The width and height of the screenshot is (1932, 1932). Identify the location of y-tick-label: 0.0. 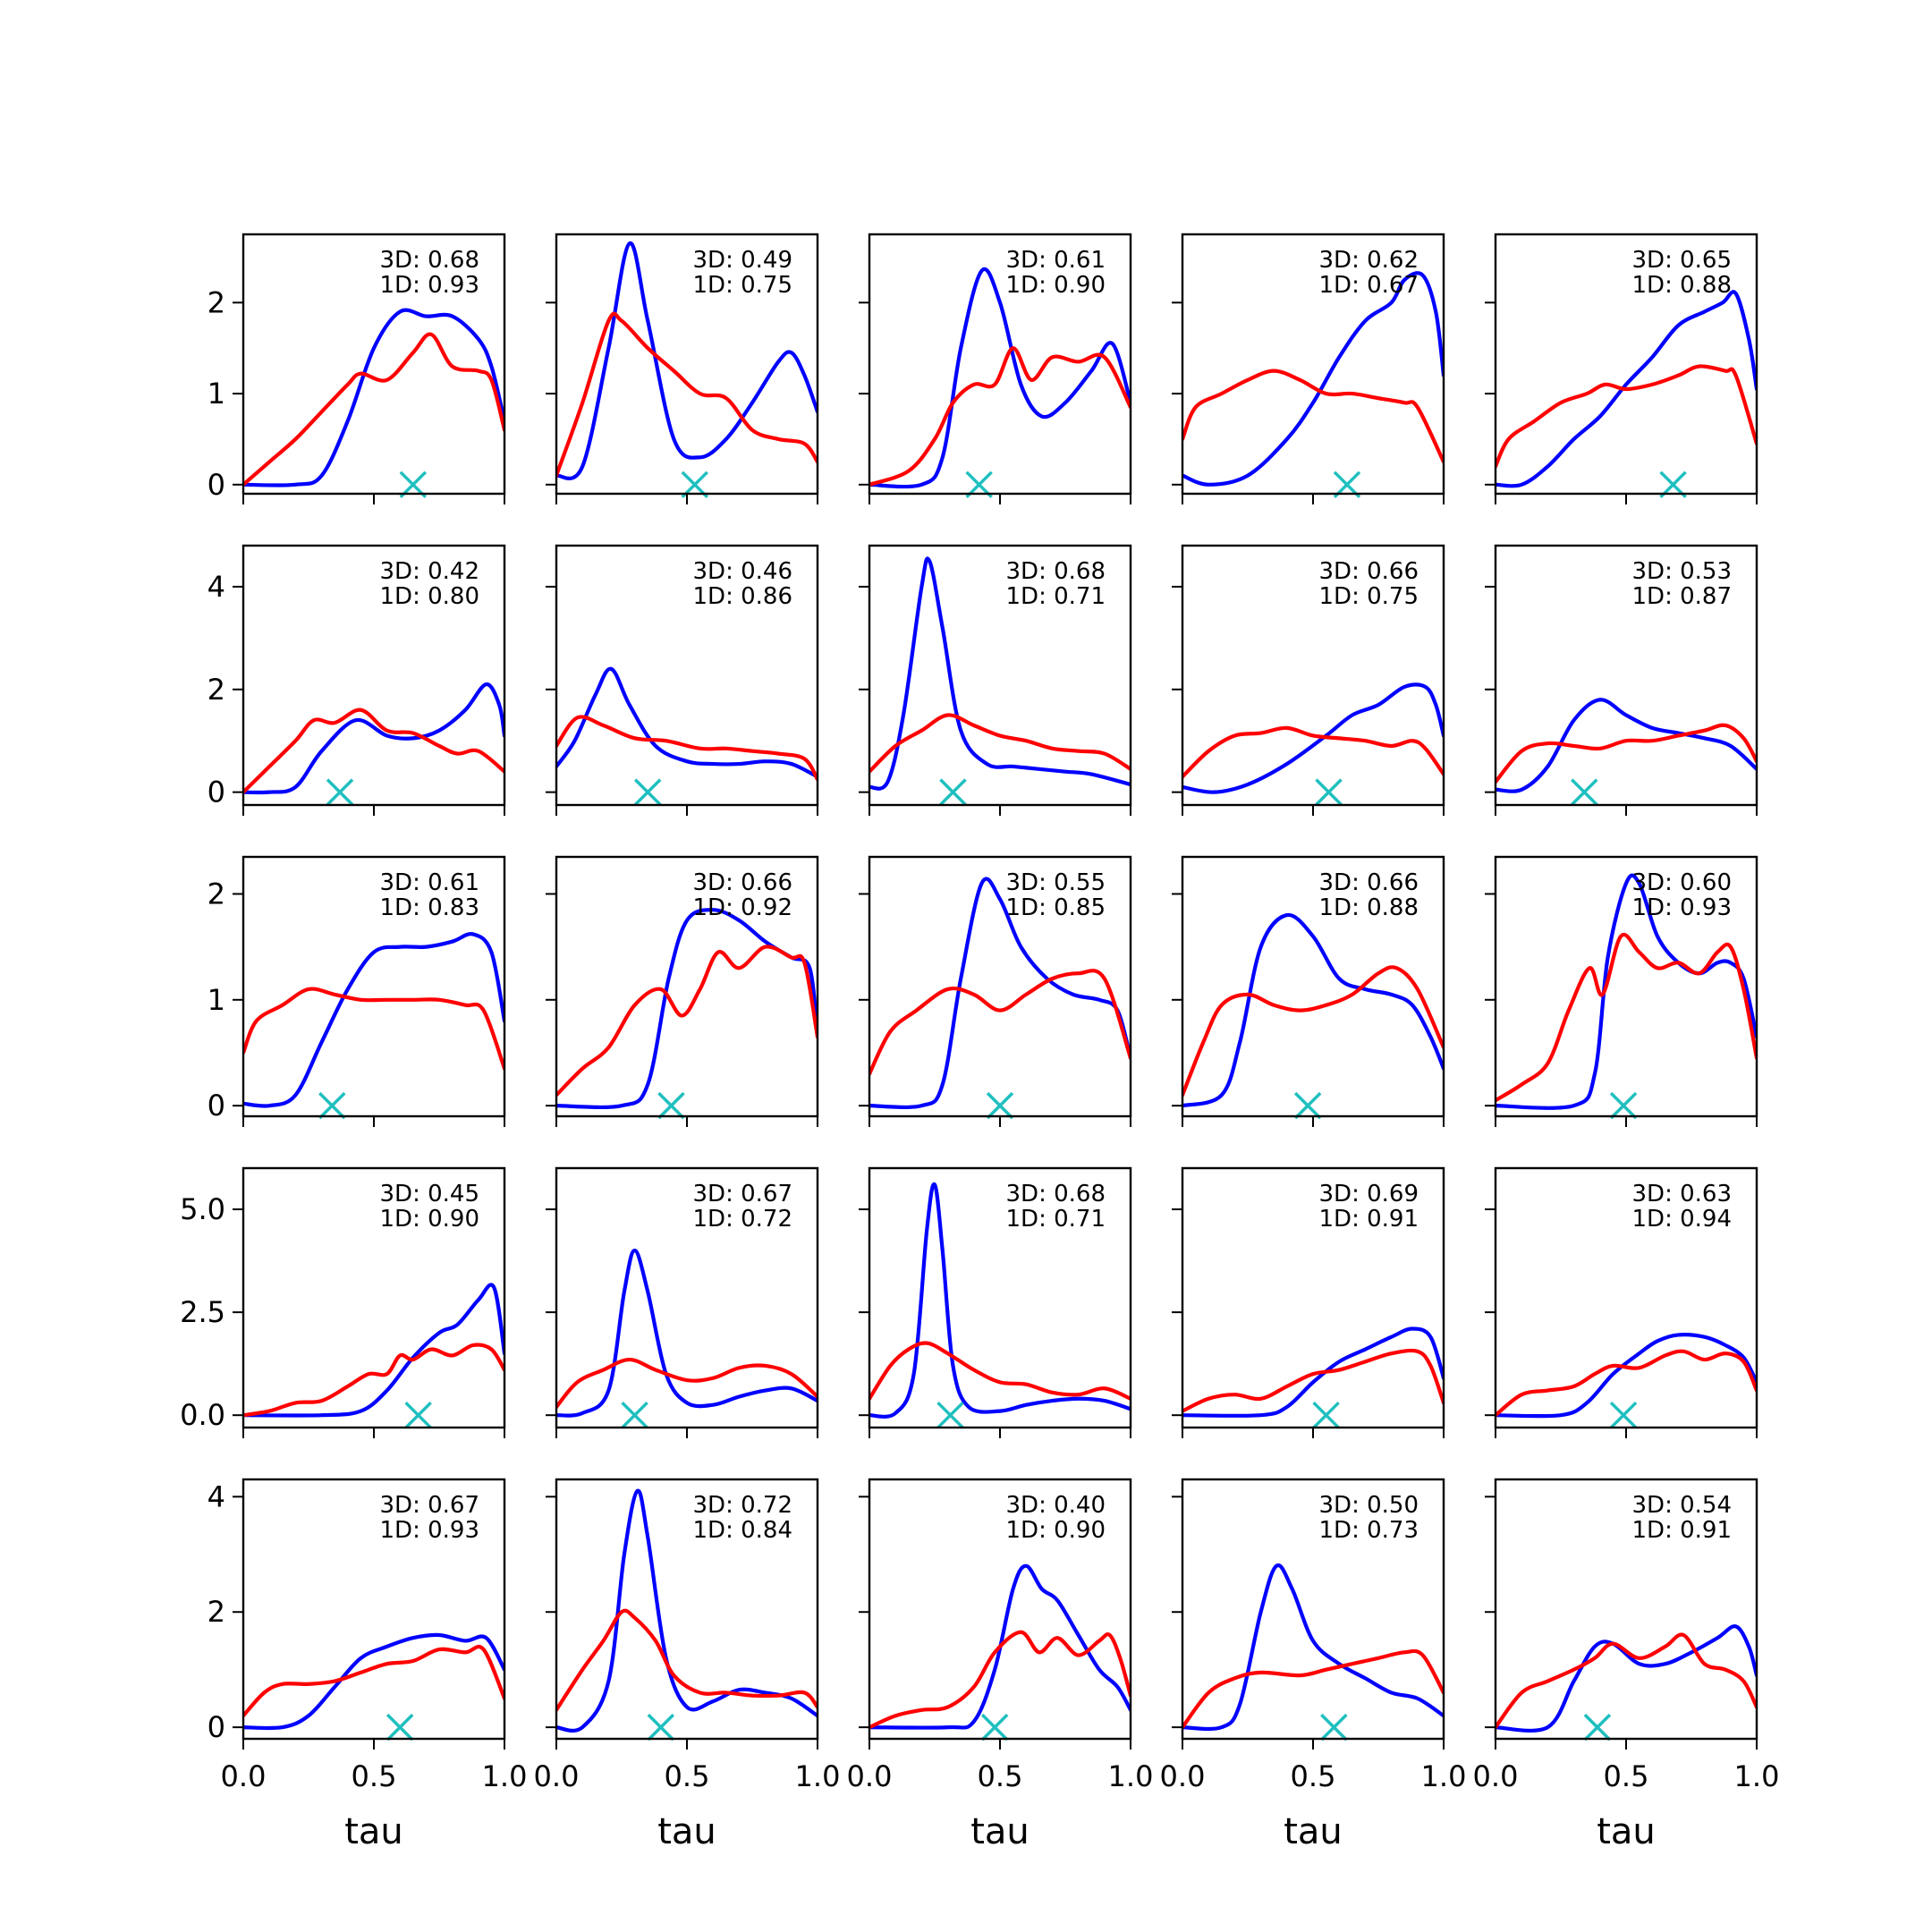
(202, 1415).